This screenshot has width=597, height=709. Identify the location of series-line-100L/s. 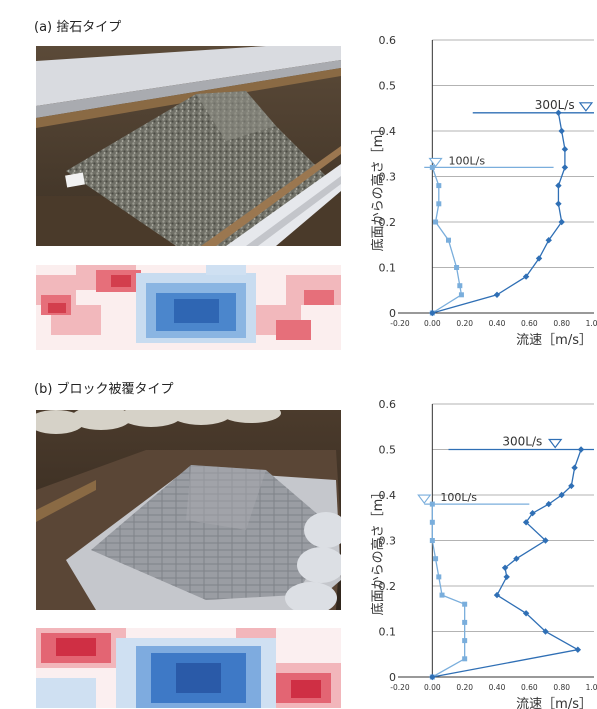
(448, 591).